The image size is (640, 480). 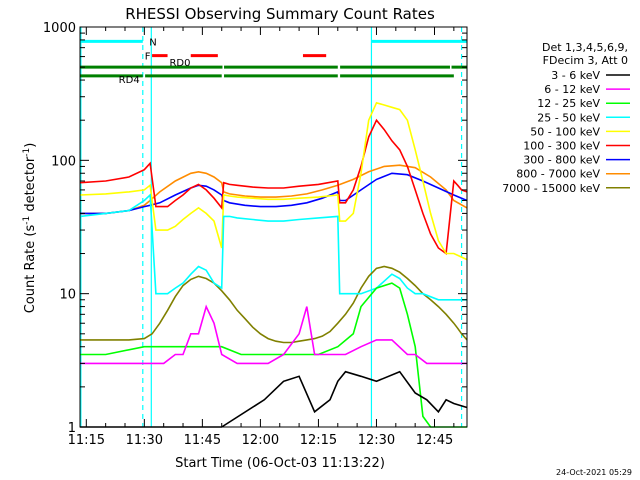 I want to click on y-tick-label-3: 1000, so click(x=59, y=28).